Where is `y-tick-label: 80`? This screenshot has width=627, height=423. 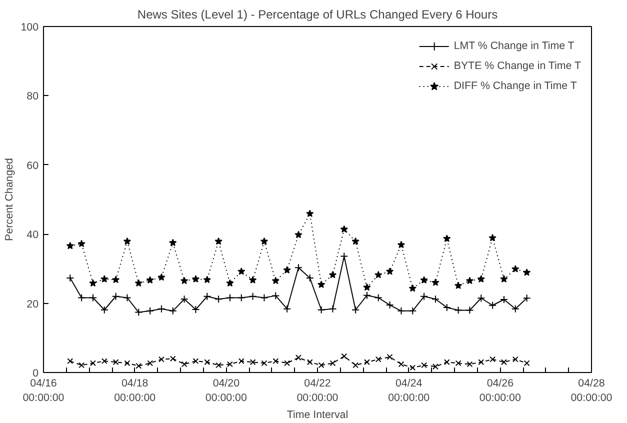 y-tick-label: 80 is located at coordinates (32, 96).